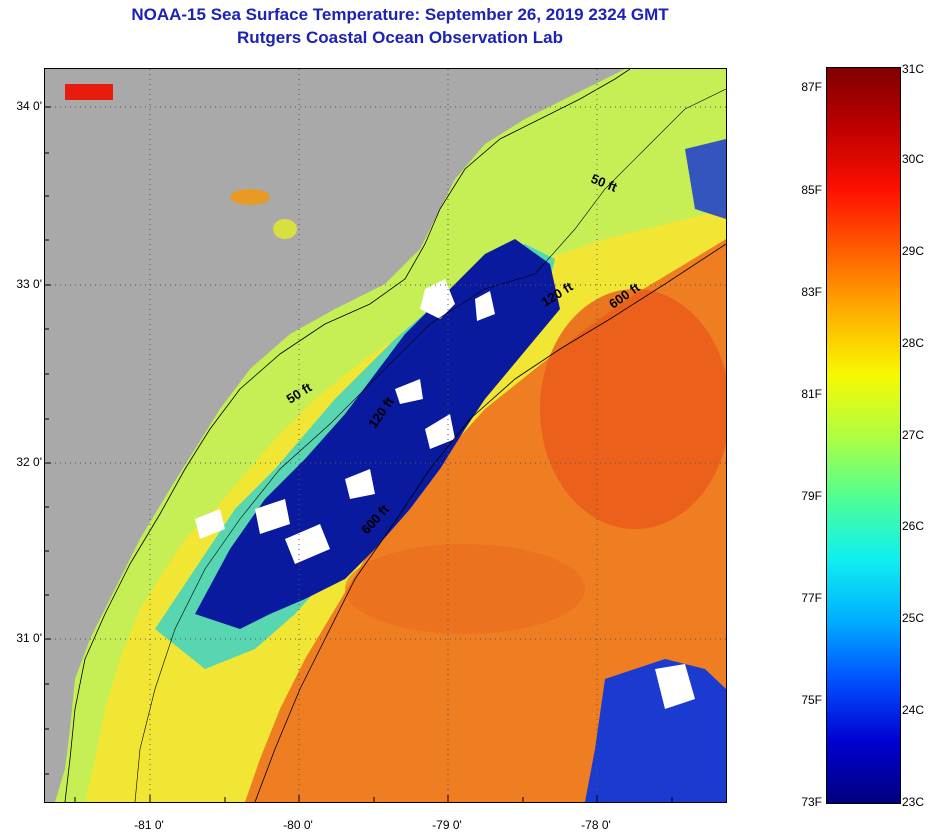  What do you see at coordinates (400, 37) in the screenshot?
I see `map-subtitle: Rutgers Coastal Ocean Observation Lab` at bounding box center [400, 37].